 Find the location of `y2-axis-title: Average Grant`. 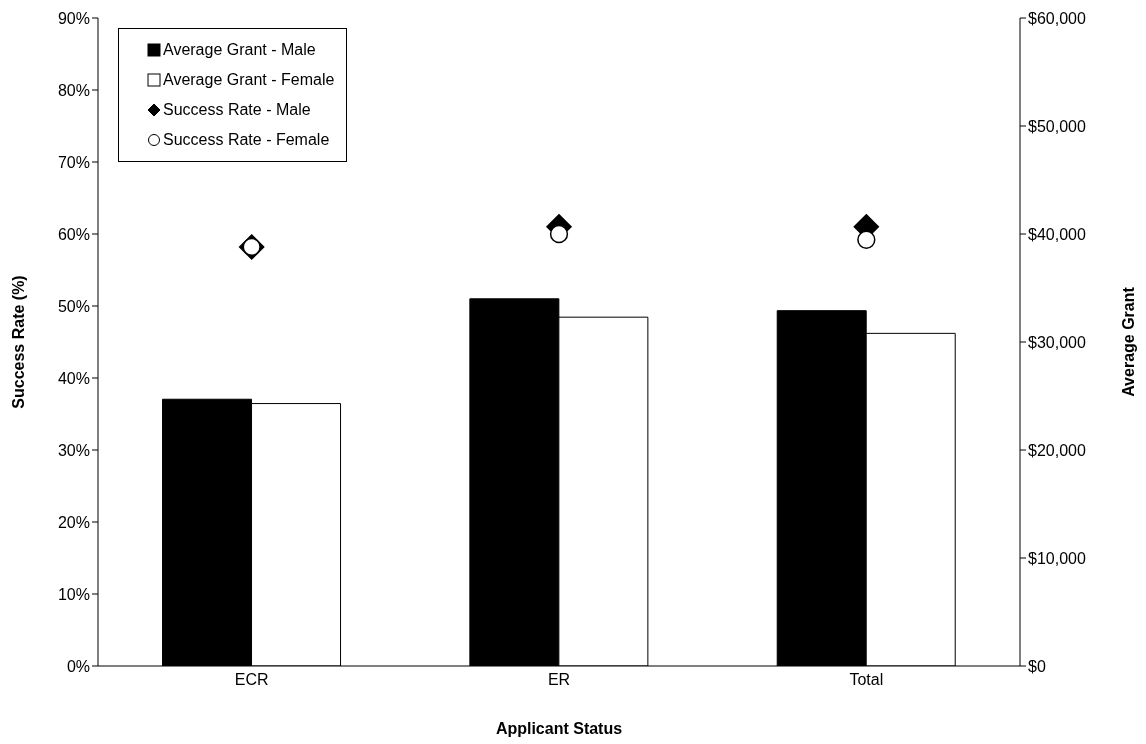

y2-axis-title: Average Grant is located at coordinates (1128, 341).